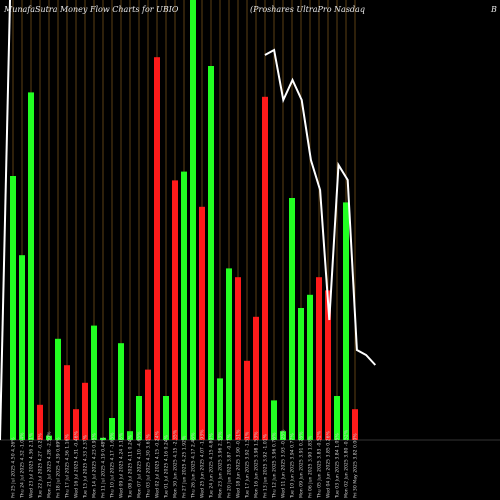 The width and height of the screenshot is (500, 500). I want to click on chart-title: MunafaSutra Money Flow Charts for UBIO, so click(91, 9).